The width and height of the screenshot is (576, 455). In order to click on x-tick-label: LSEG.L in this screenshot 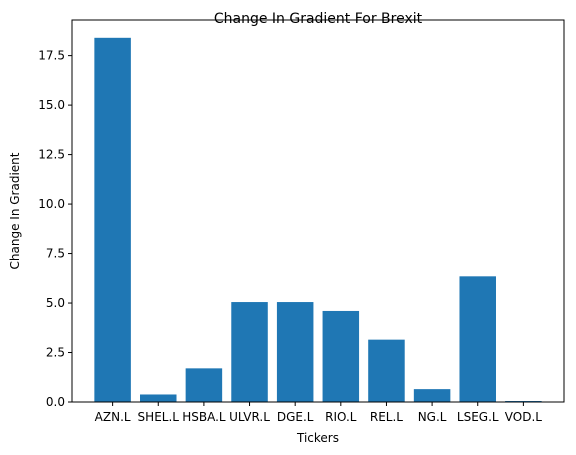, I will do `click(478, 417)`.